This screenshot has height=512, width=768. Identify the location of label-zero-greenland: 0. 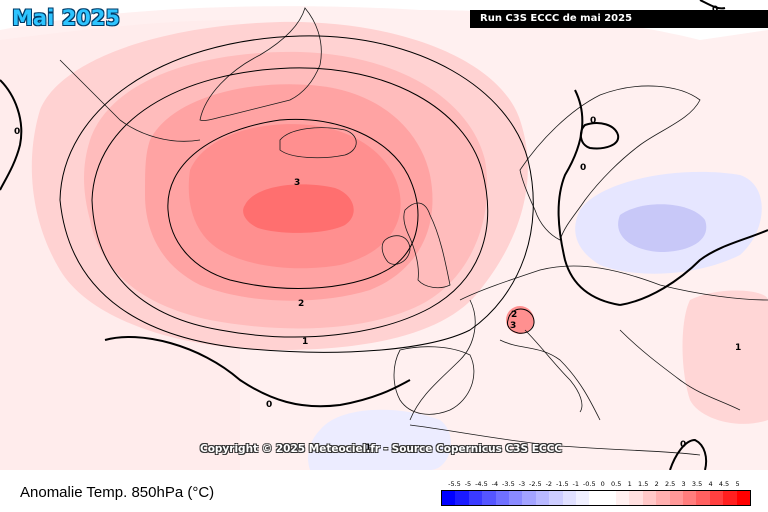
(17, 132).